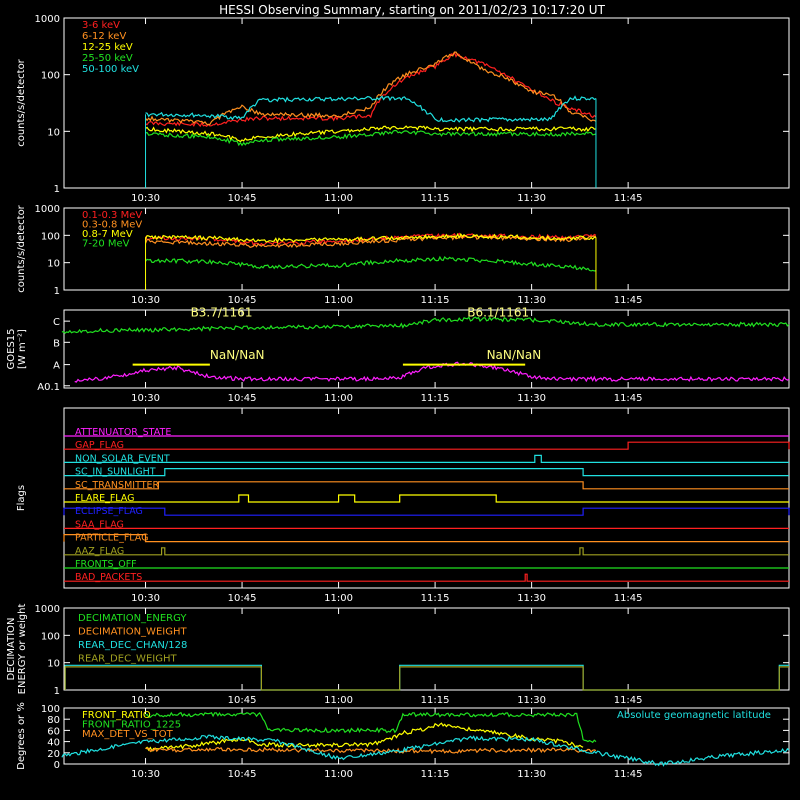 This screenshot has width=800, height=800. Describe the element at coordinates (131, 725) in the screenshot. I see `ratios-legend-entry: FRONT_RATIO_1225` at that location.